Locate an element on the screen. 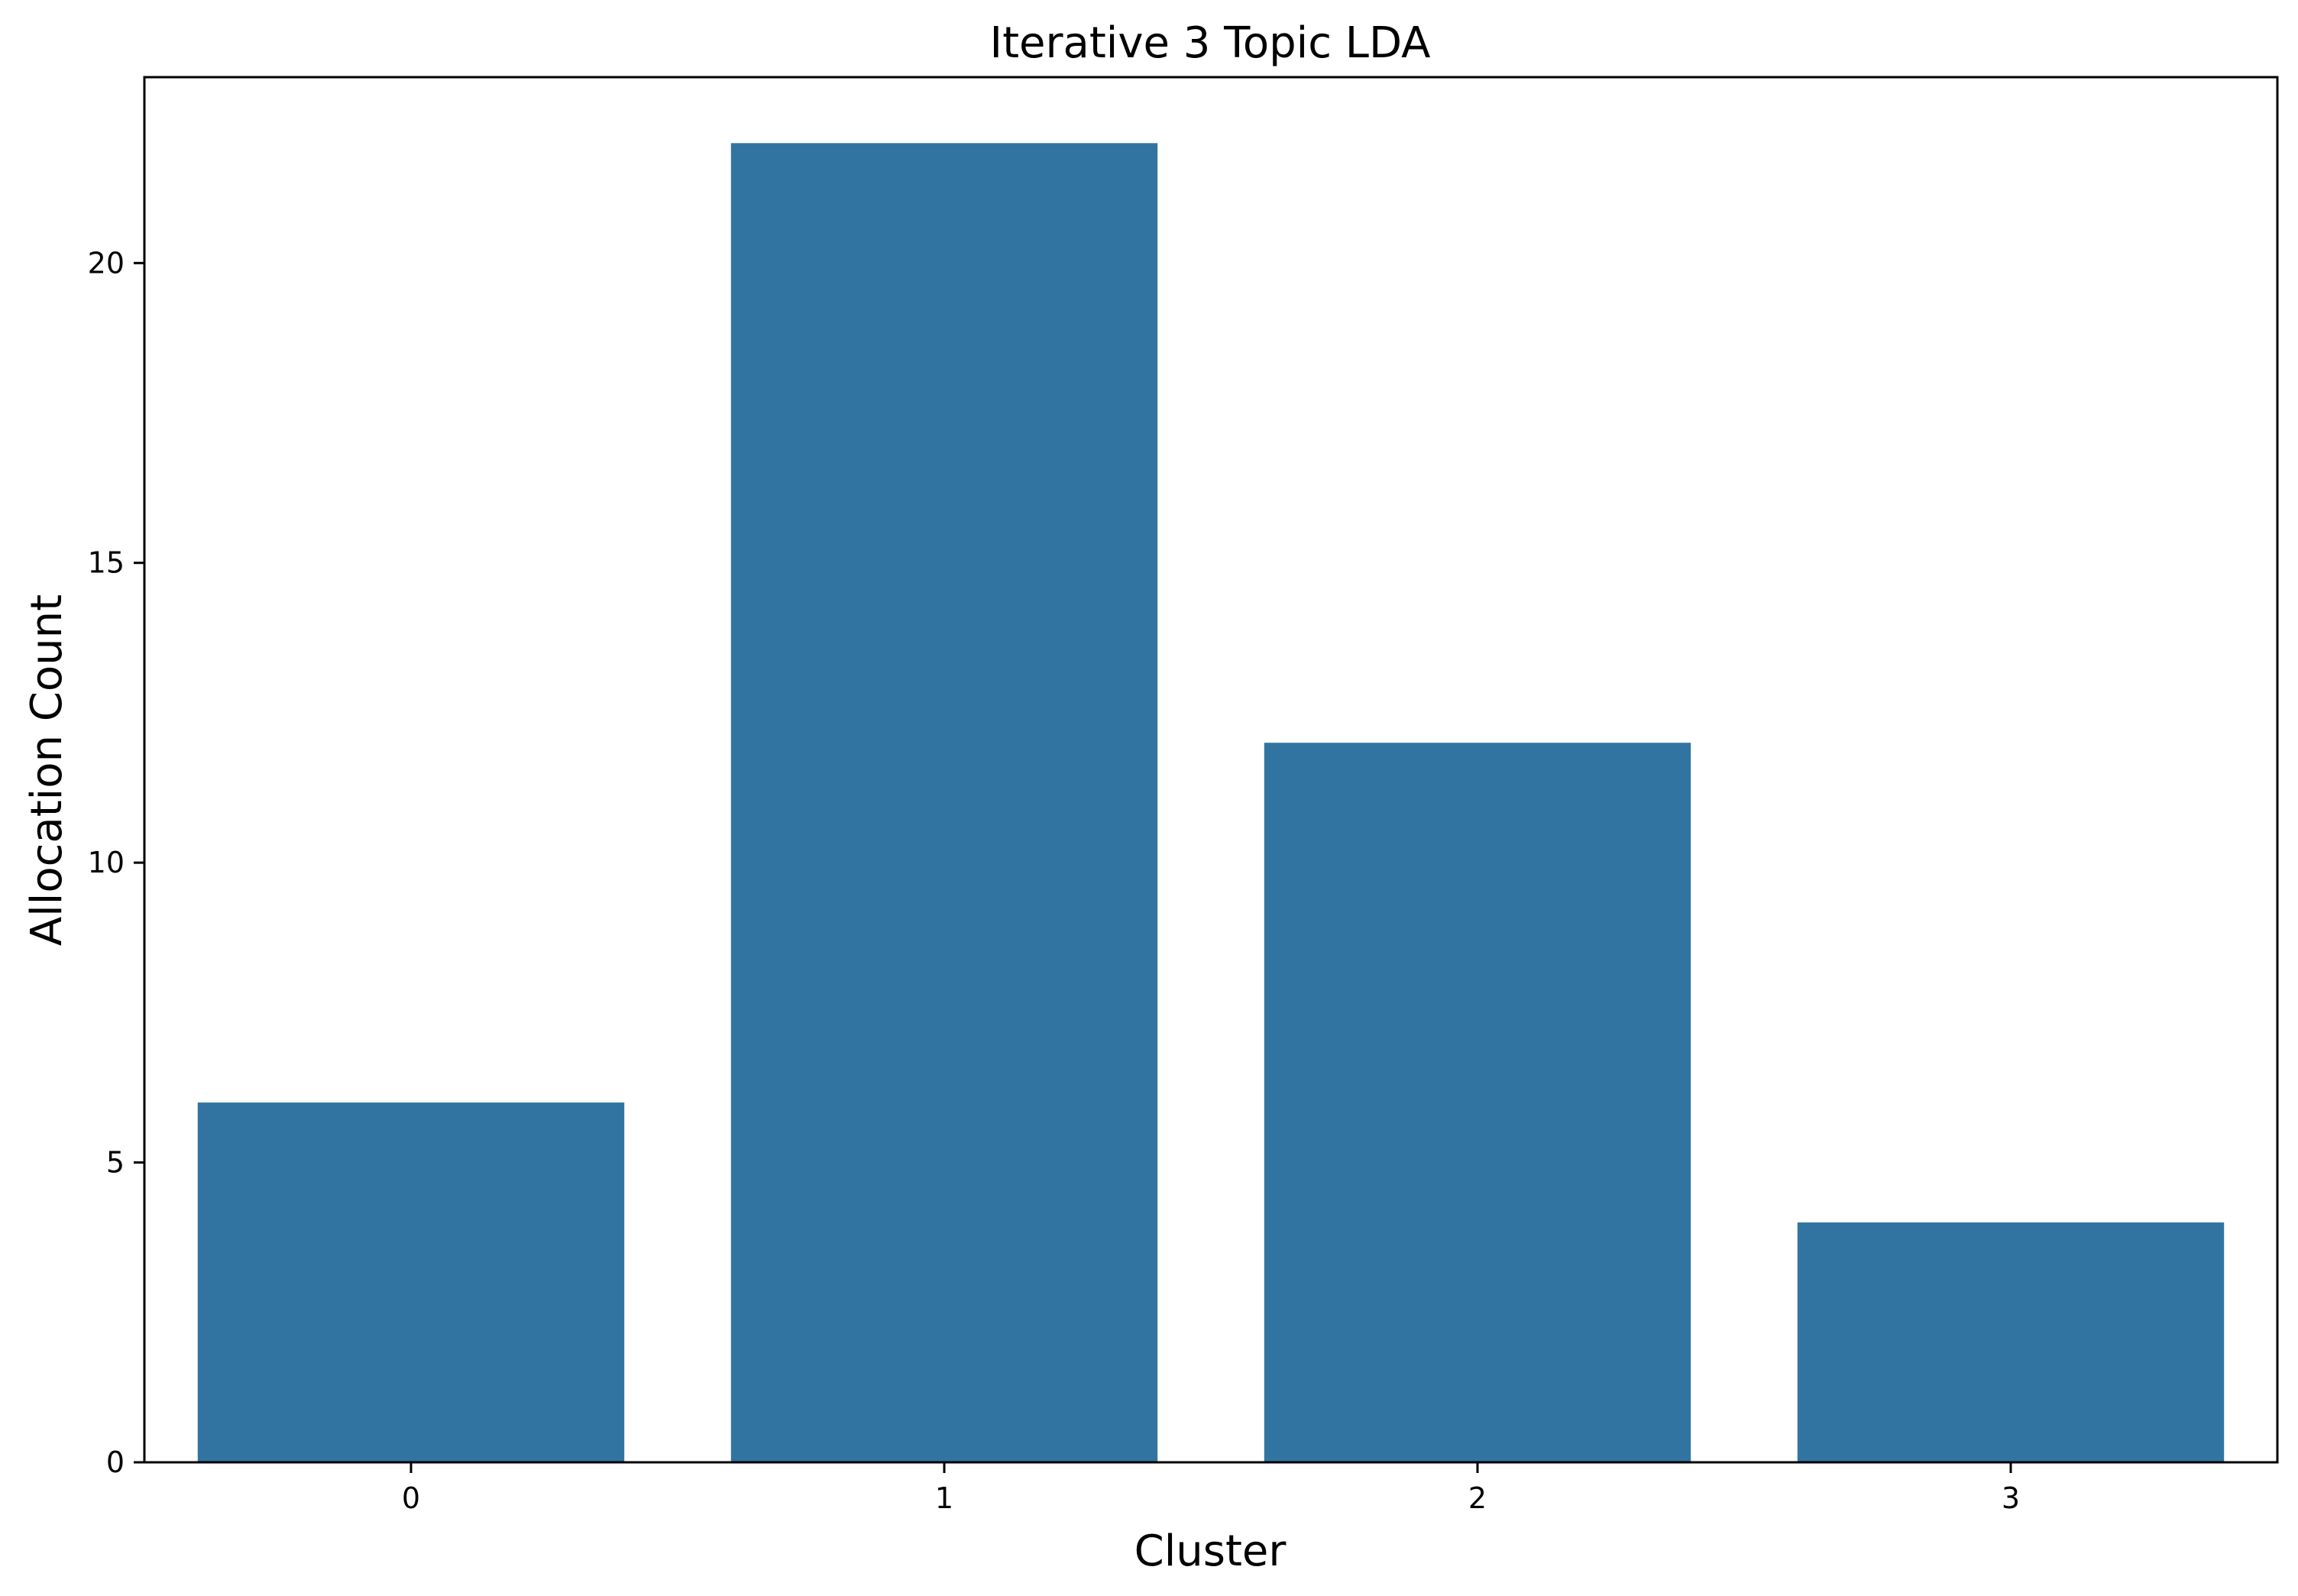 The width and height of the screenshot is (2298, 1596). y-tick-label: 15 is located at coordinates (106, 563).